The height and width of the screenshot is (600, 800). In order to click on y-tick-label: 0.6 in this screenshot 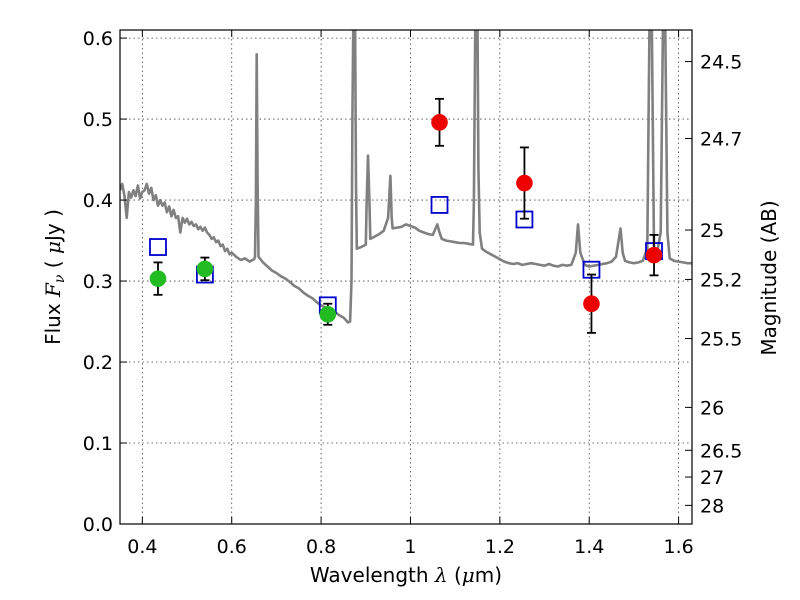, I will do `click(98, 39)`.